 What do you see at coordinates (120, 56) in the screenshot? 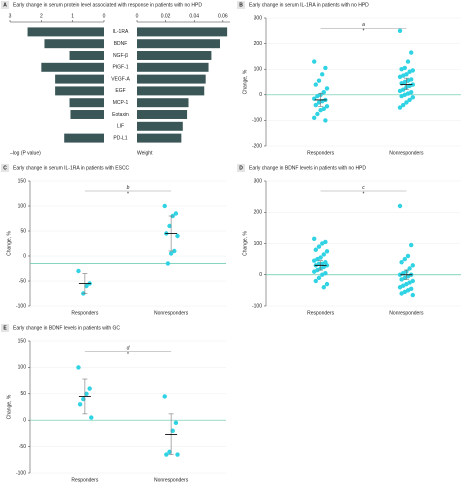
I see `category-label: NGF-β` at bounding box center [120, 56].